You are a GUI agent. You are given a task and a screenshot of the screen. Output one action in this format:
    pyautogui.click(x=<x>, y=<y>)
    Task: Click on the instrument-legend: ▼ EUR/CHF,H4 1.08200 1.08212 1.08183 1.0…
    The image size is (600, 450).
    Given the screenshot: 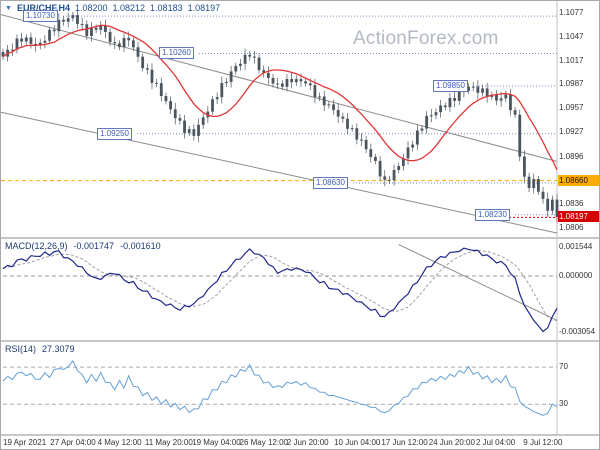 What is the action you would take?
    pyautogui.click(x=112, y=8)
    